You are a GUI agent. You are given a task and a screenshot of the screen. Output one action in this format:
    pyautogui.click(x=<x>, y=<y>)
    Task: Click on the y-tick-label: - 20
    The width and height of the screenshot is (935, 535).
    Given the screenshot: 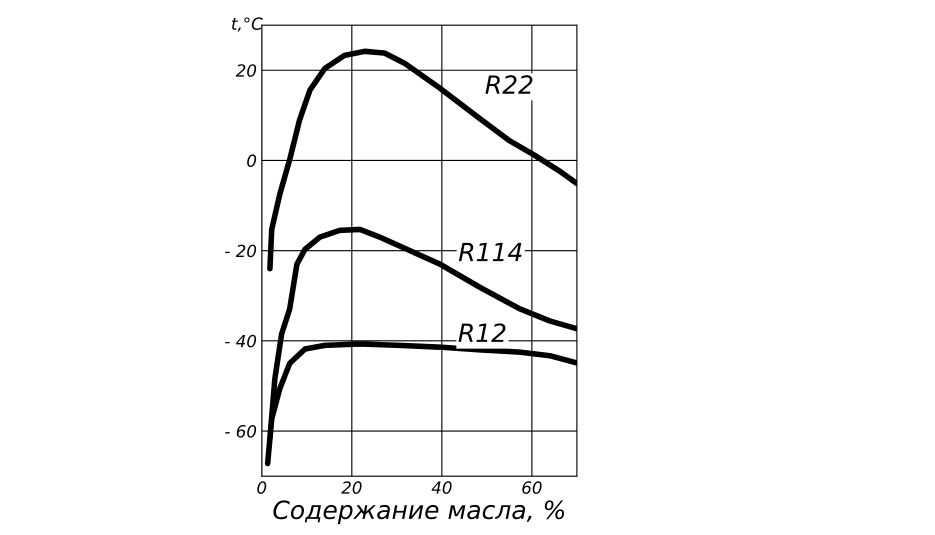 What is the action you would take?
    pyautogui.click(x=240, y=251)
    